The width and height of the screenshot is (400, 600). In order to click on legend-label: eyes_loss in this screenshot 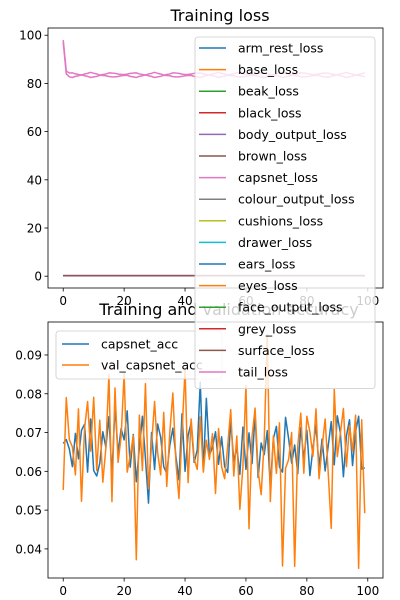, I will do `click(268, 285)`.